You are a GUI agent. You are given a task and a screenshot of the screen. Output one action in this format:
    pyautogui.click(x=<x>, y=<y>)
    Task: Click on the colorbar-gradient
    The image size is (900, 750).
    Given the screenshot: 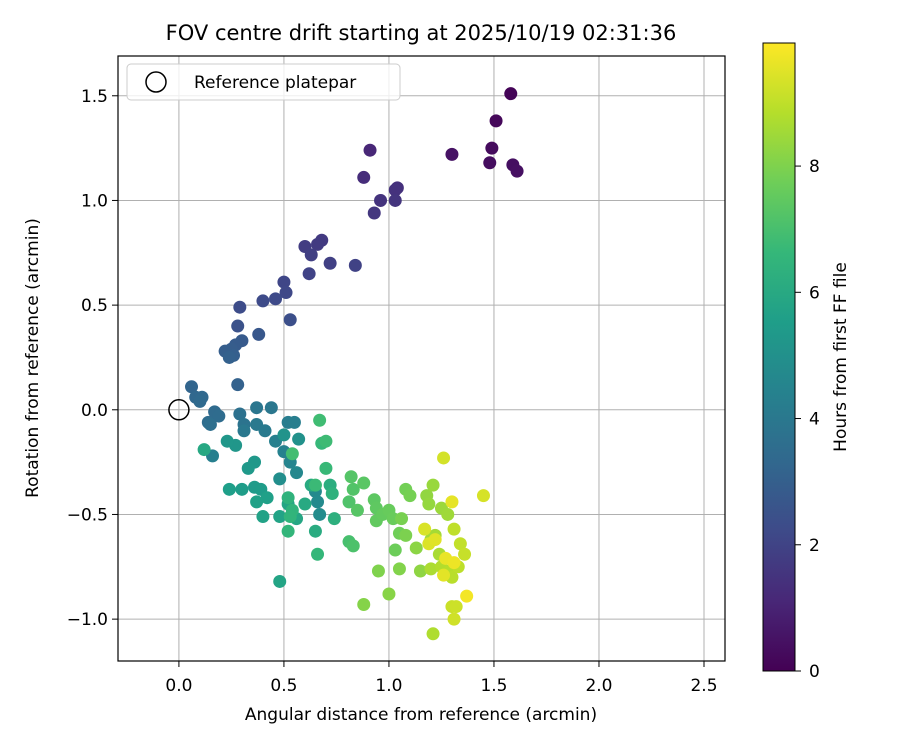 What is the action you would take?
    pyautogui.click(x=779, y=357)
    